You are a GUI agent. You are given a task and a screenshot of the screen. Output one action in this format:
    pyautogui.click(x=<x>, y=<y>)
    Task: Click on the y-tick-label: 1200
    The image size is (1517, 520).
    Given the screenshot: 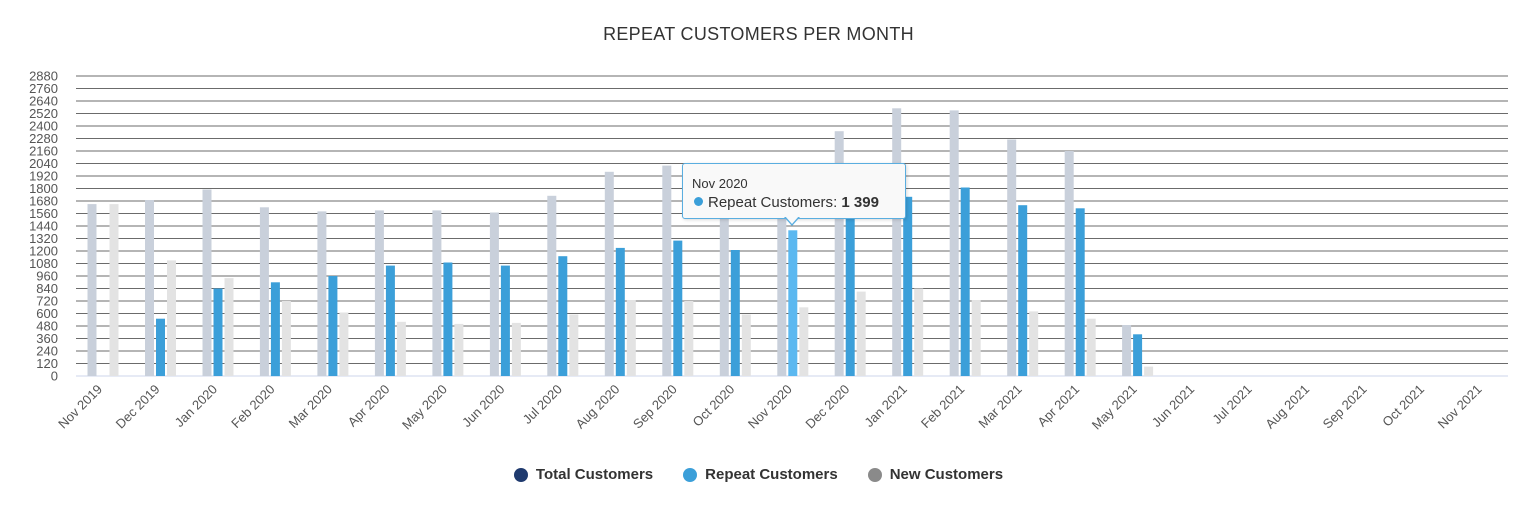 What is the action you would take?
    pyautogui.click(x=43, y=251)
    